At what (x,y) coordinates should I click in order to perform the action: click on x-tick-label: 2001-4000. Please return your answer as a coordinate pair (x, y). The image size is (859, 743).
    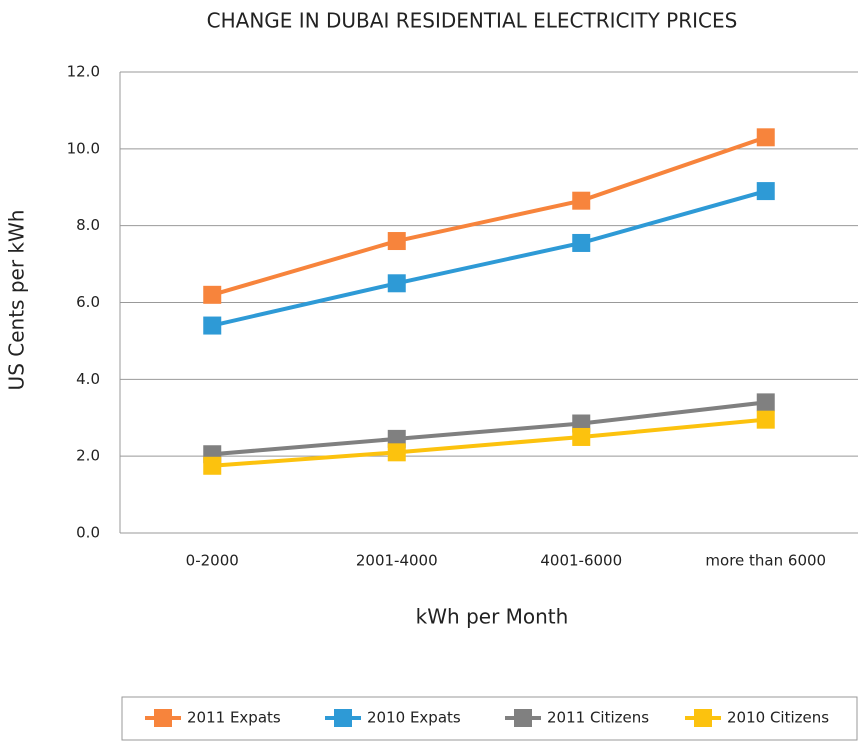
    Looking at the image, I should click on (397, 561).